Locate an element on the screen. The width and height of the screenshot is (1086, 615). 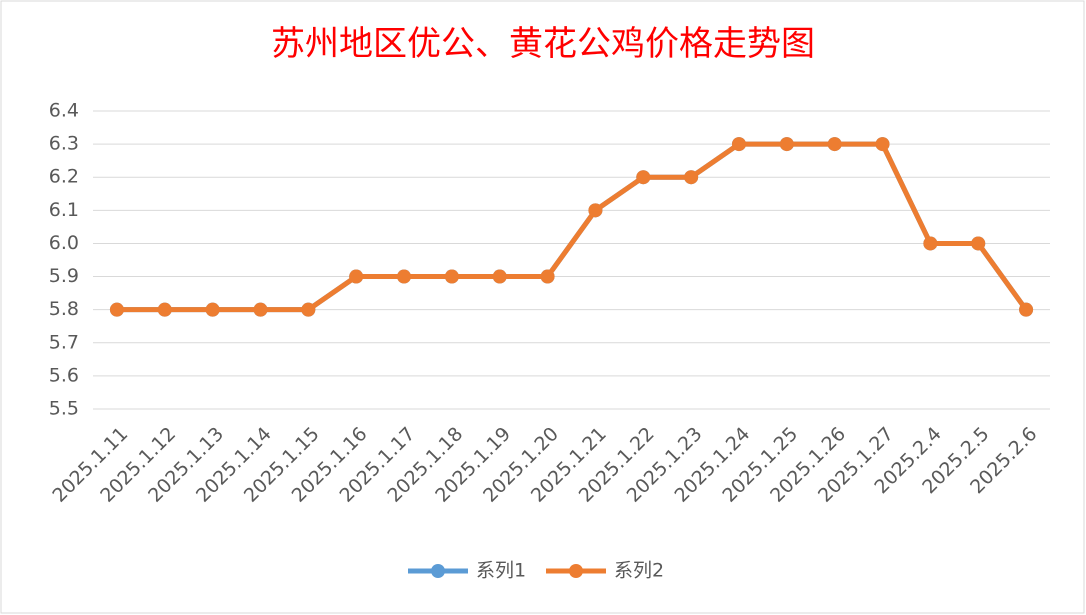
y-tick-label: 5.8 is located at coordinates (64, 309).